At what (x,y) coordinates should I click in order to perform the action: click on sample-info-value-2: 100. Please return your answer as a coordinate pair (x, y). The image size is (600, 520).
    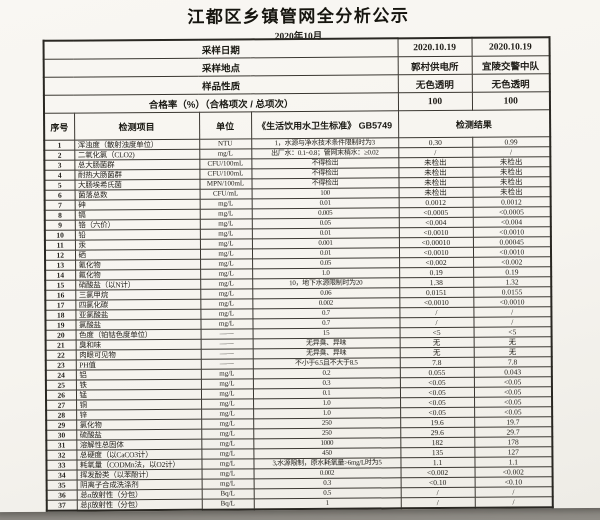
    Looking at the image, I should click on (511, 101).